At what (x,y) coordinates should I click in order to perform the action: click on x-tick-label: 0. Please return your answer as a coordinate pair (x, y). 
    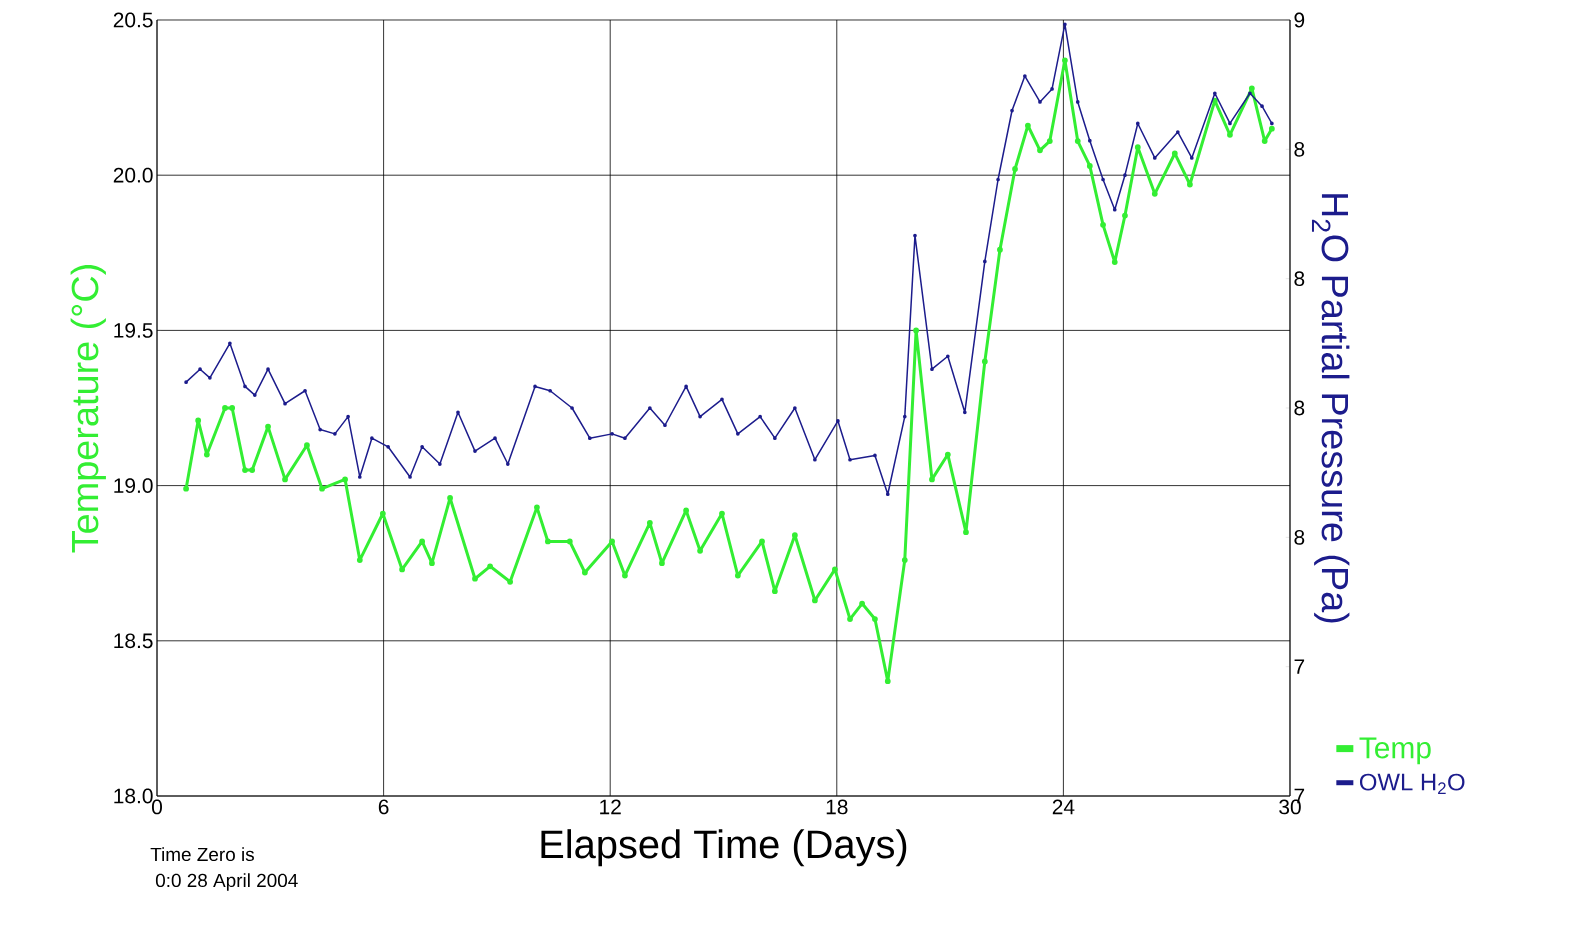
    Looking at the image, I should click on (157, 807).